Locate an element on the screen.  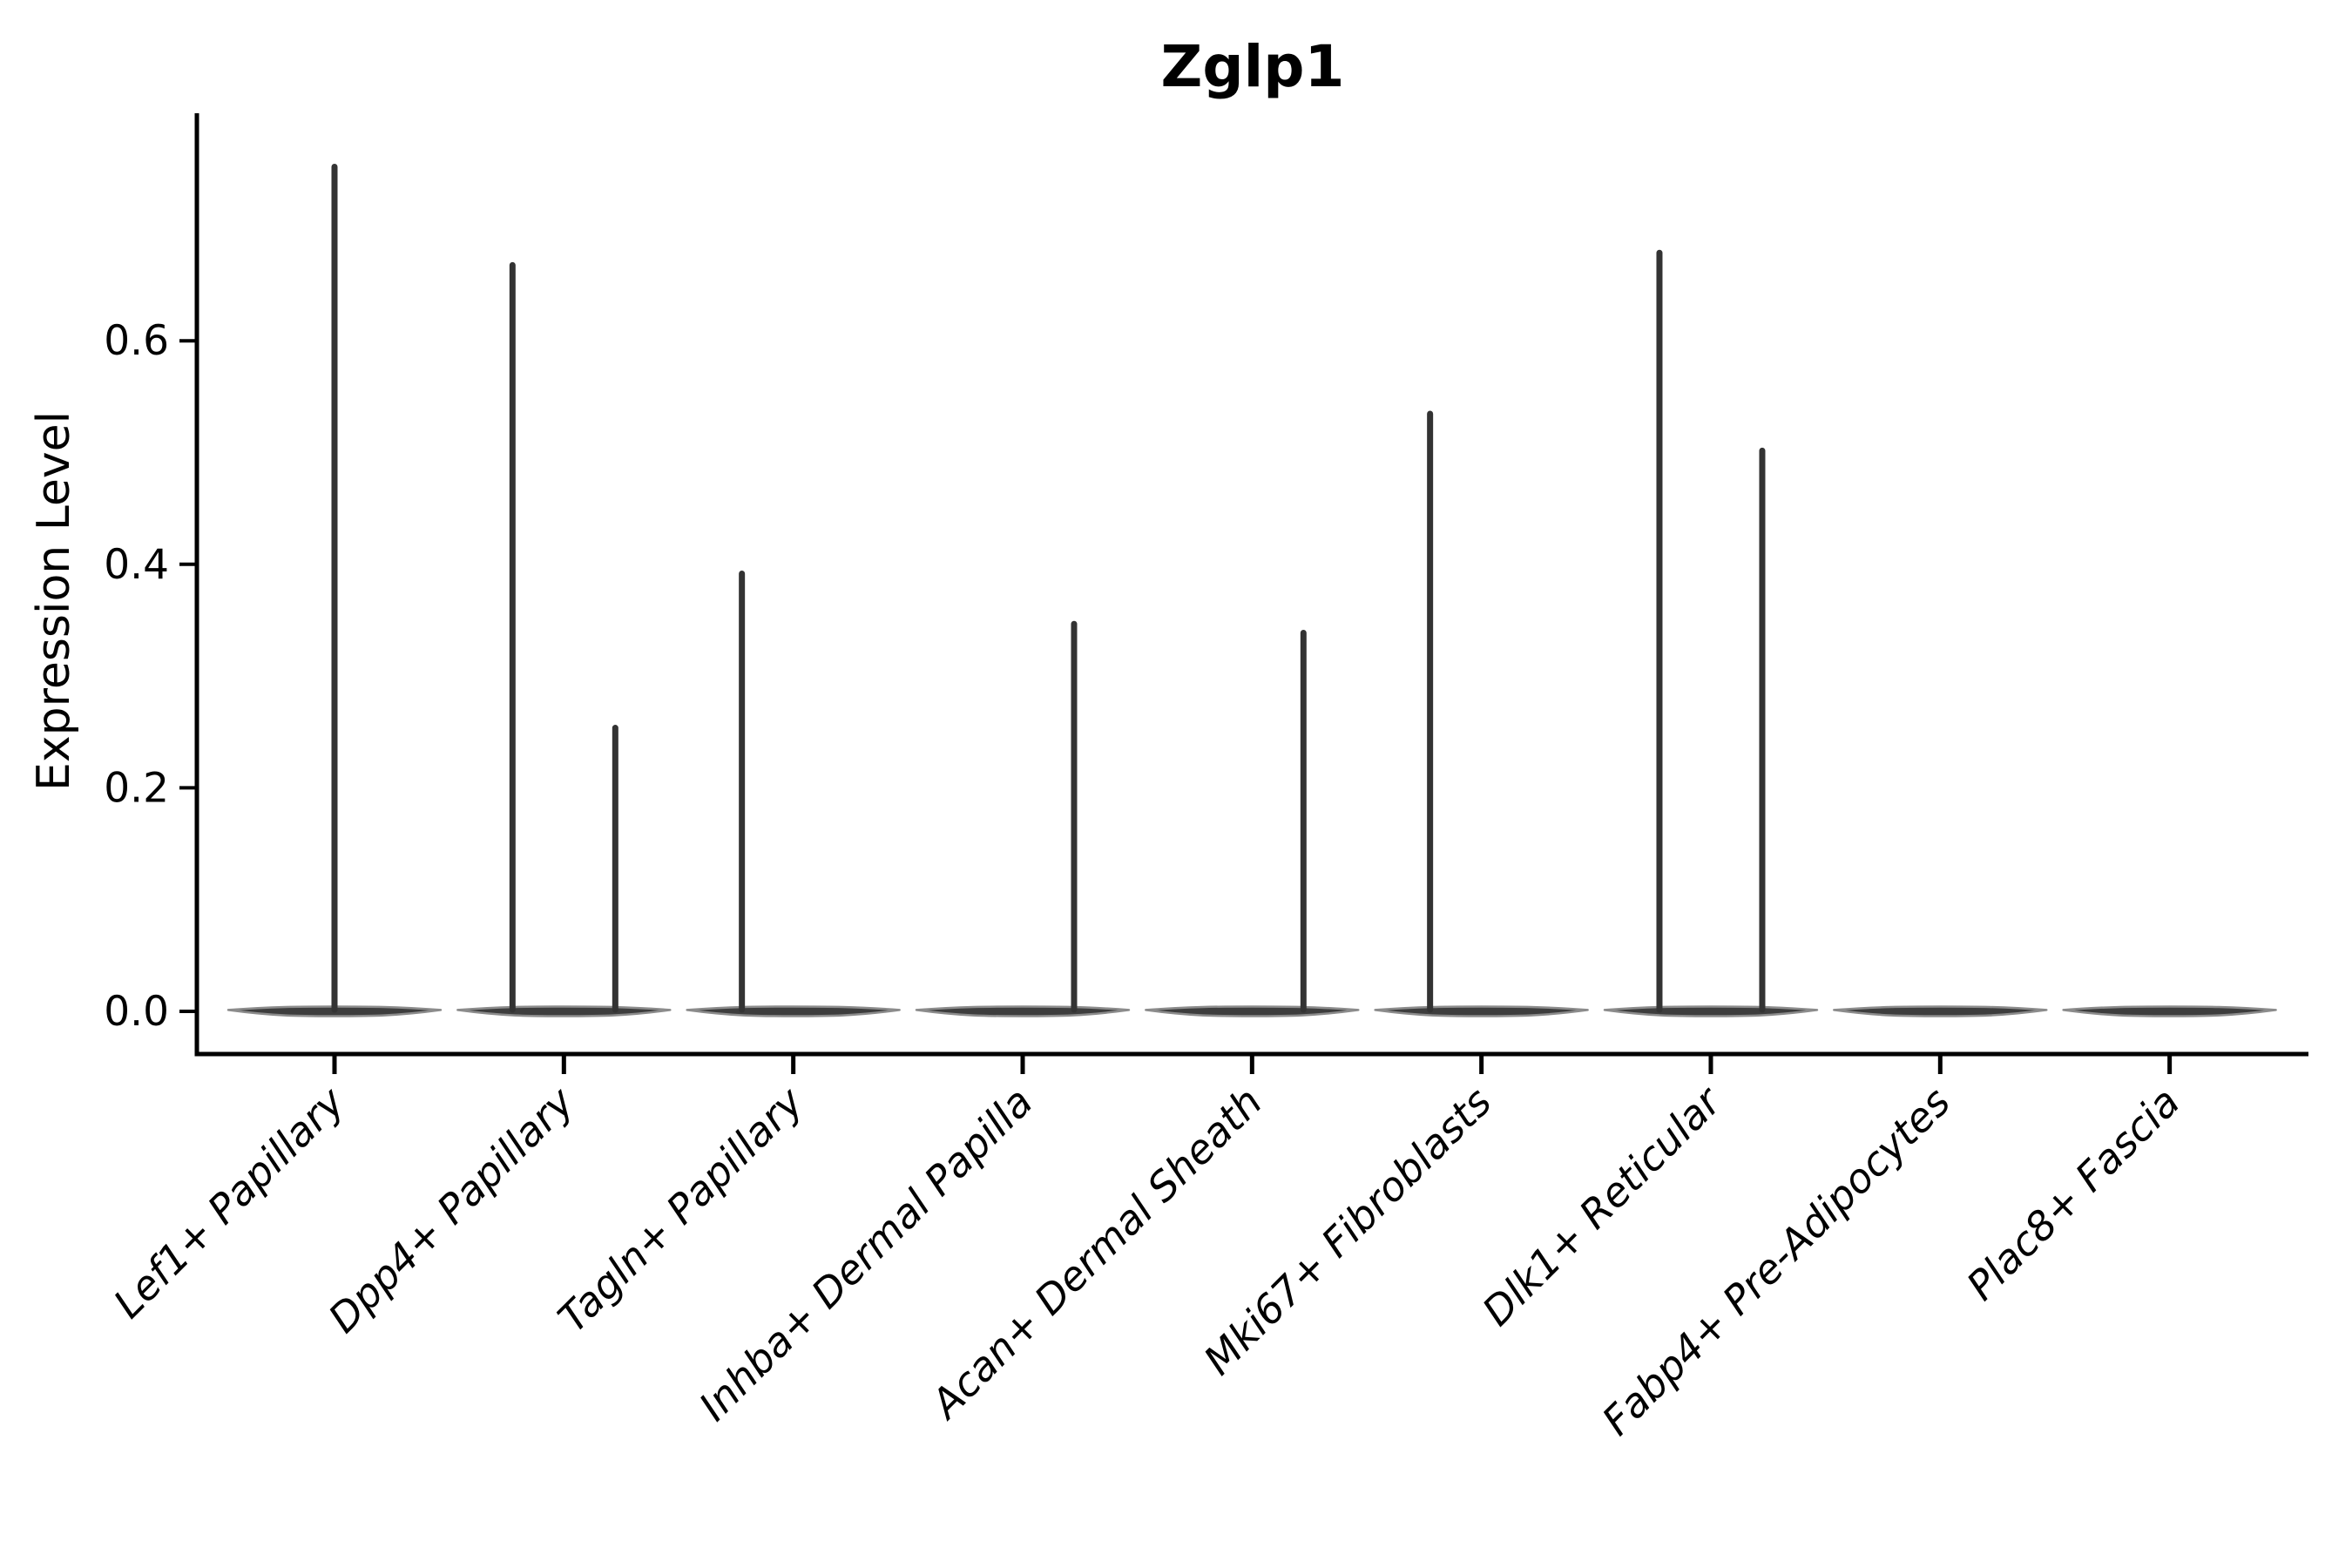
y-tick-label: 0.2 is located at coordinates (136, 788).